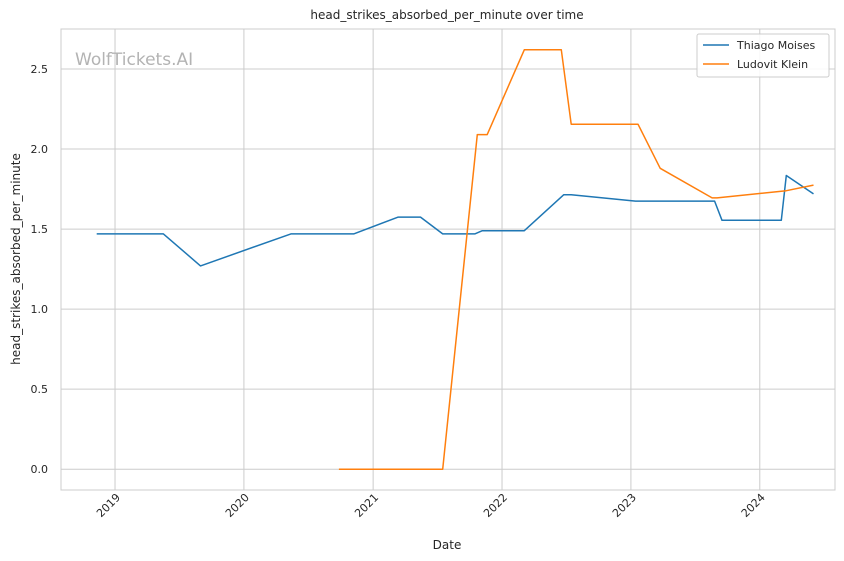 This screenshot has height=561, width=844. Describe the element at coordinates (40, 69) in the screenshot. I see `y-tick-label: 2.5` at that location.